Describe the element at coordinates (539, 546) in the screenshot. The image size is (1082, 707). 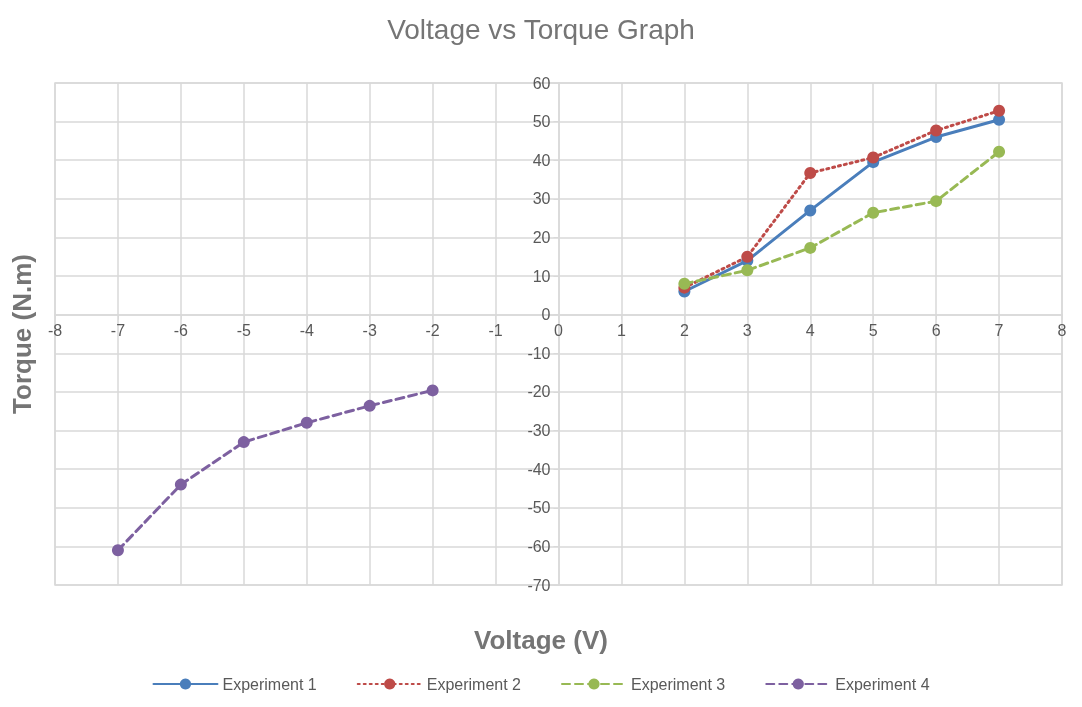
I see `y-tick-label: -60` at that location.